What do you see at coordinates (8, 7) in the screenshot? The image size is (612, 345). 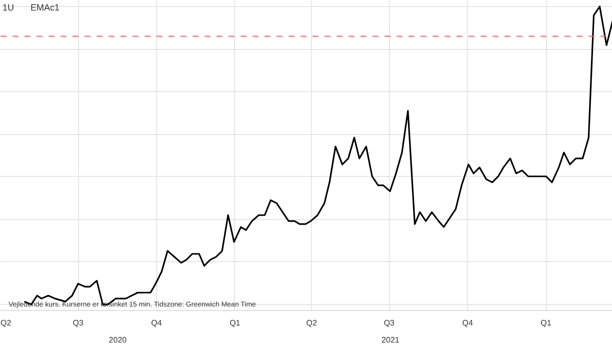 I see `chart-title: 1U` at bounding box center [8, 7].